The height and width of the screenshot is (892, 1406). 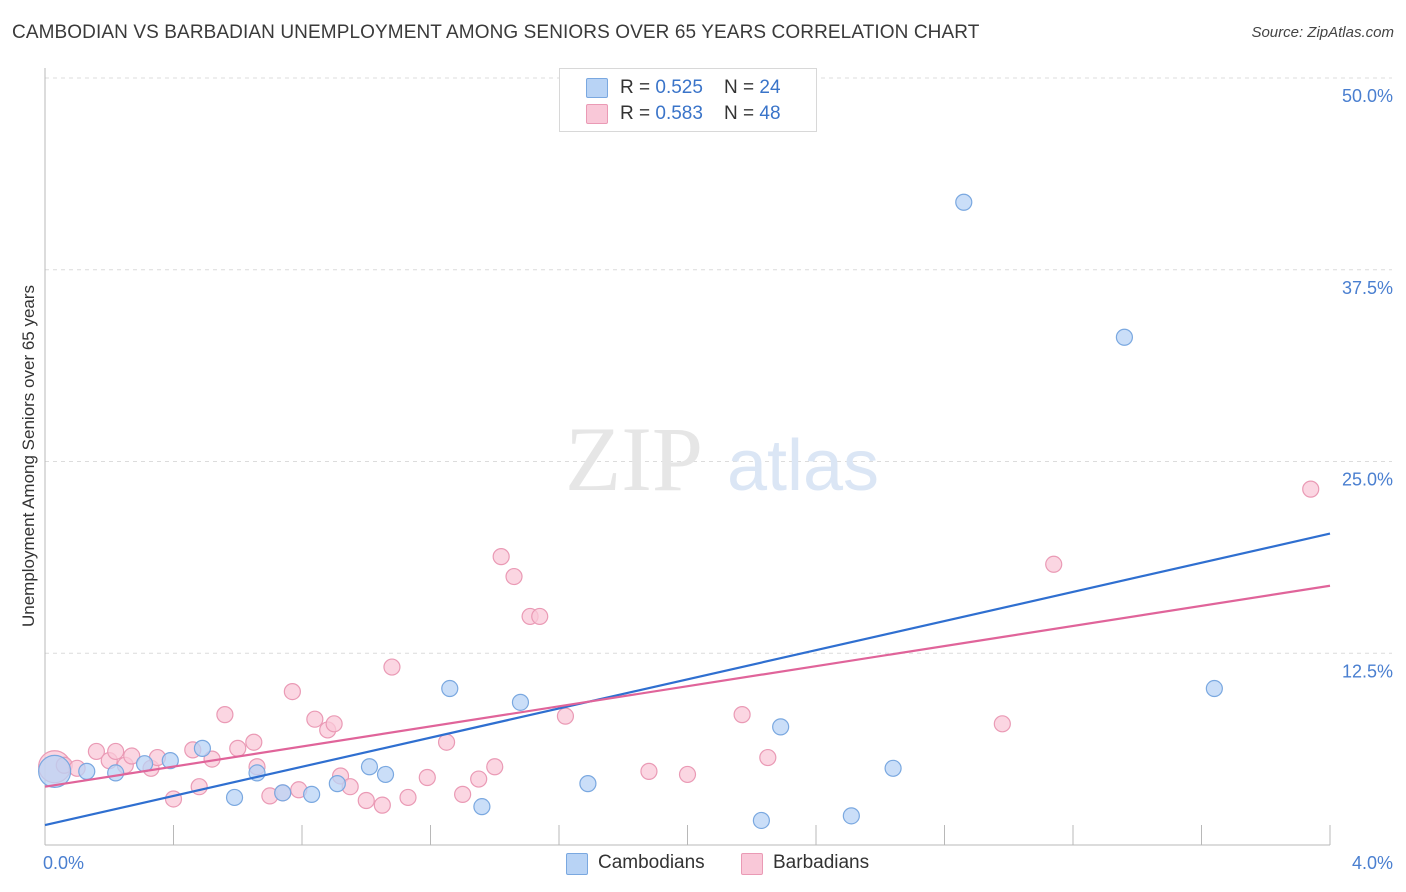 What do you see at coordinates (1367, 96) in the screenshot?
I see `y-tick-label: 50.0%` at bounding box center [1367, 96].